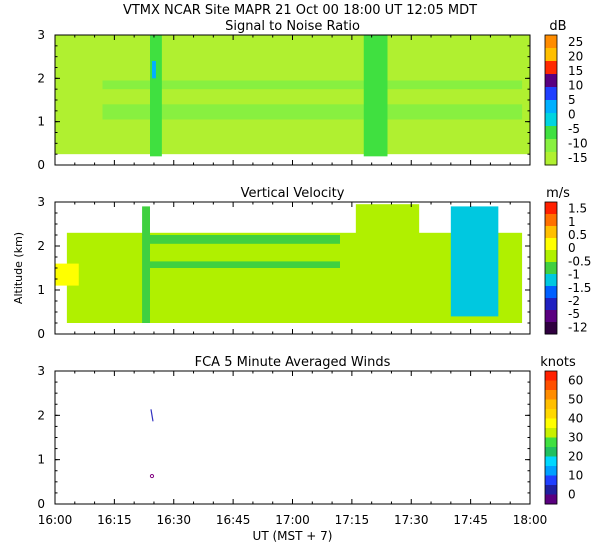 The width and height of the screenshot is (600, 560). Describe the element at coordinates (292, 26) in the screenshot. I see `panel-title-1: Signal to Noise Ratio` at that location.